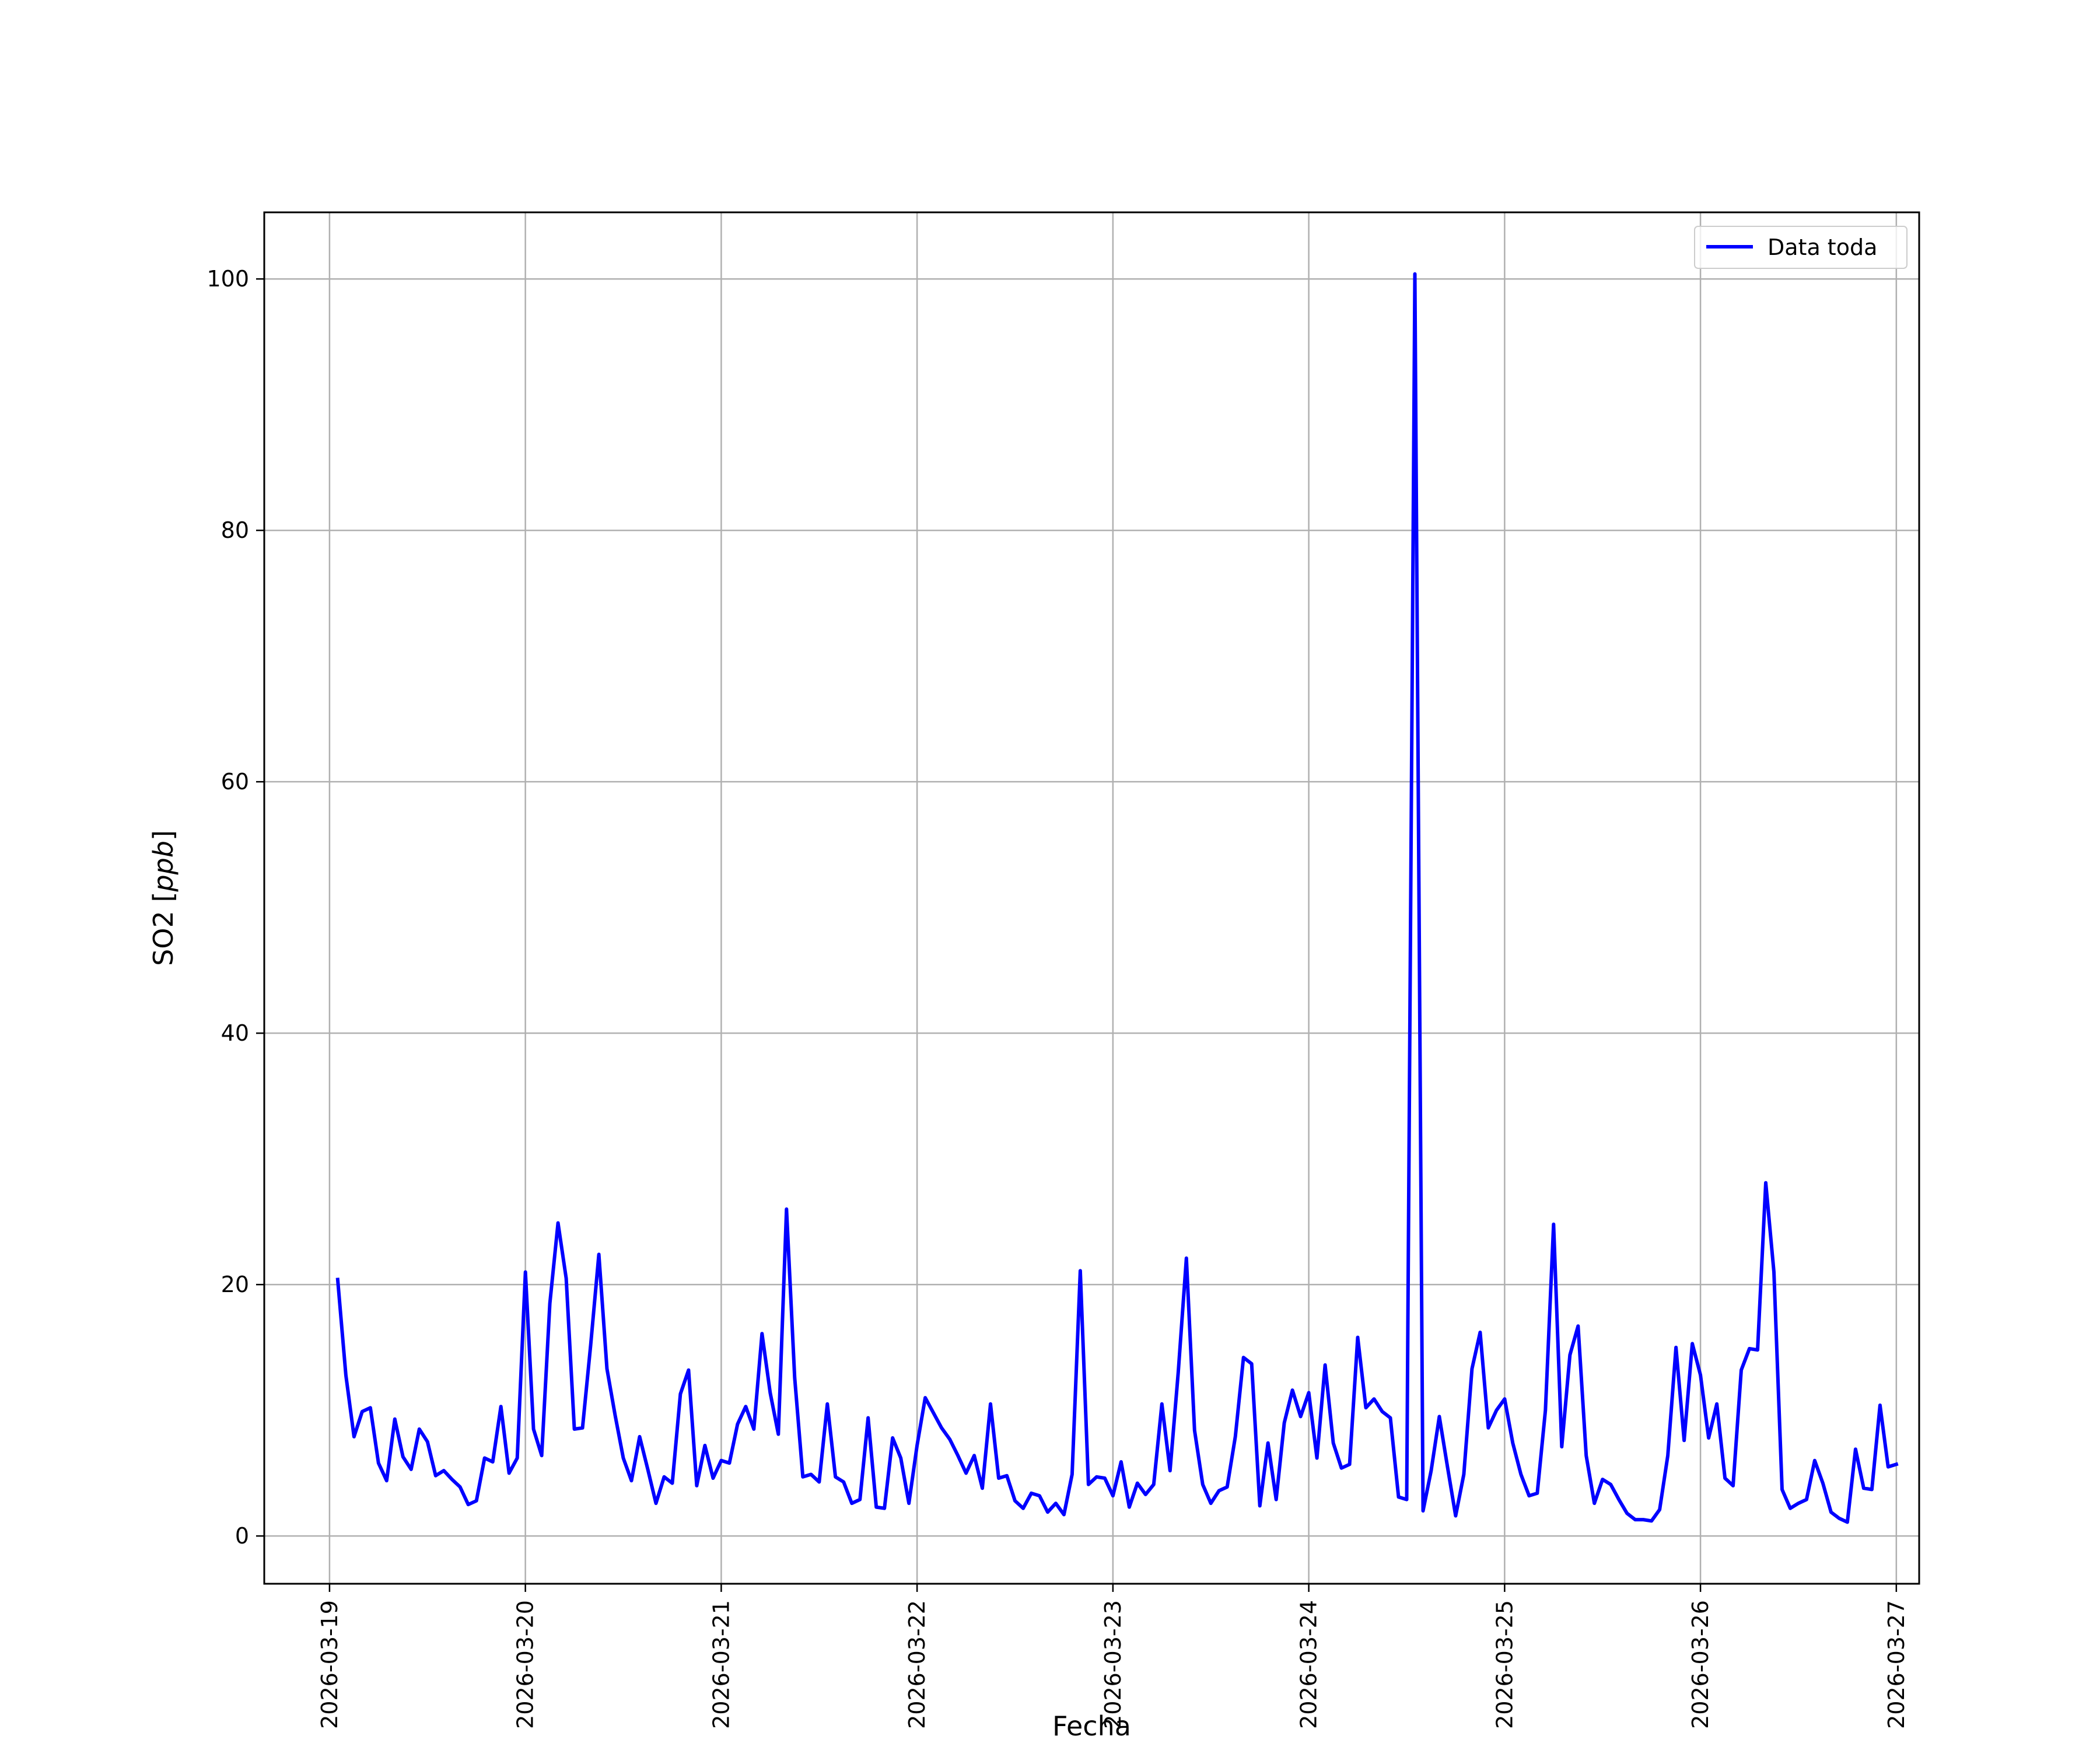 This screenshot has width=2100, height=1750. Describe the element at coordinates (329, 1664) in the screenshot. I see `x-tick-label: 2026-03-19` at that location.